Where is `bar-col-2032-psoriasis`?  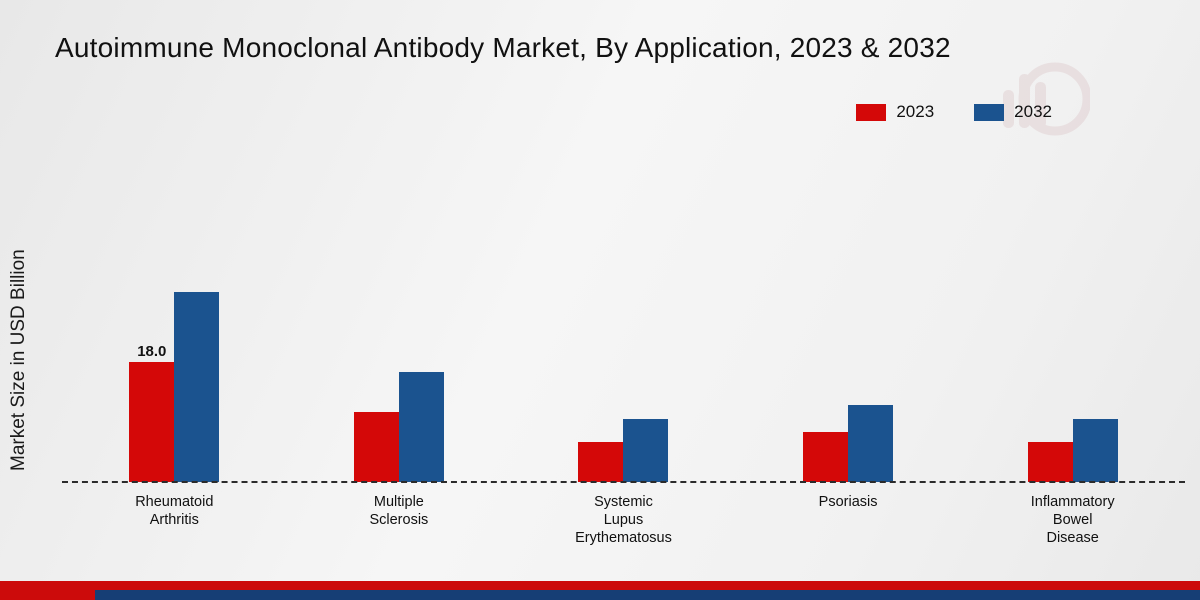
bar-col-2032-psoriasis is located at coordinates (871, 382).